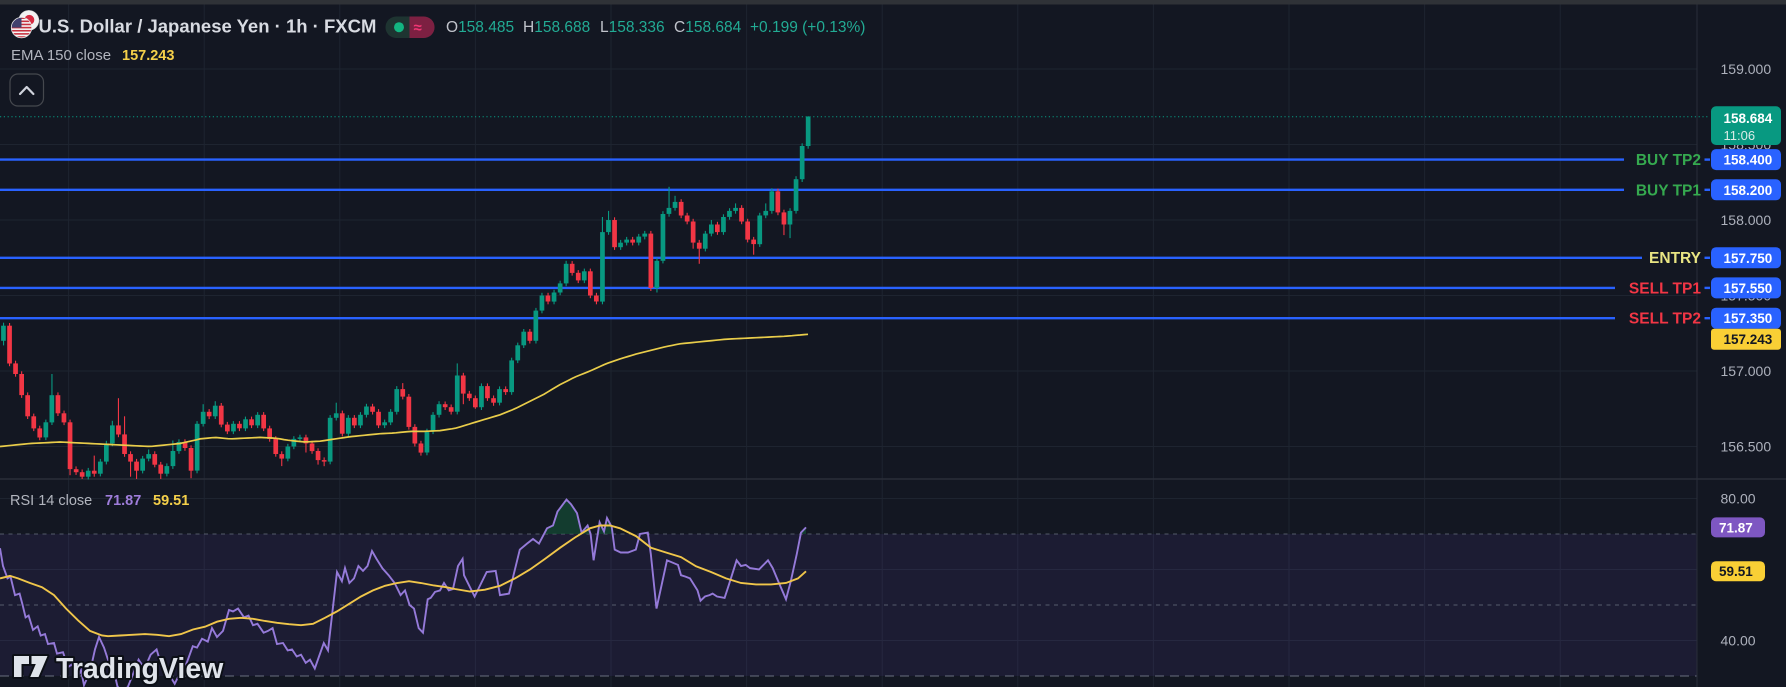  What do you see at coordinates (1748, 190) in the screenshot?
I see `svg-text: 158.200` at bounding box center [1748, 190].